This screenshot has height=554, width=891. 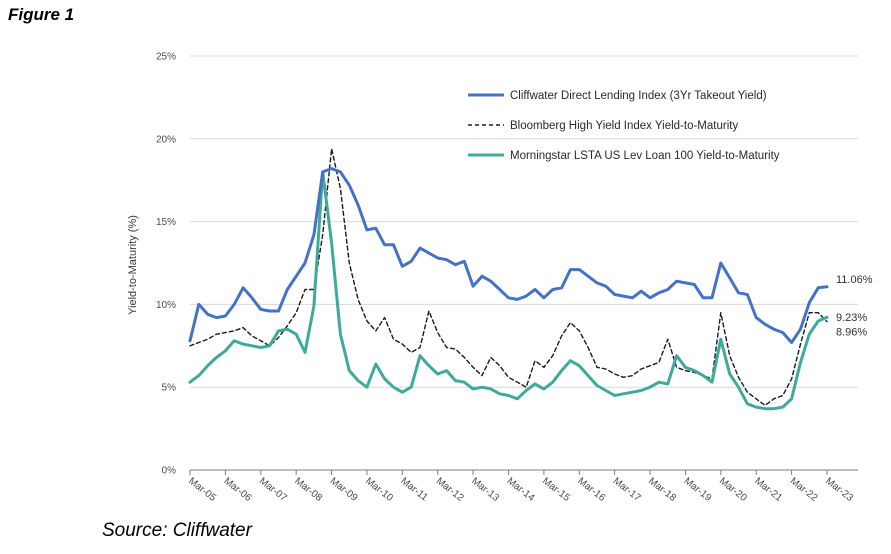 What do you see at coordinates (308, 490) in the screenshot?
I see `x-tick-label: Mar-08` at bounding box center [308, 490].